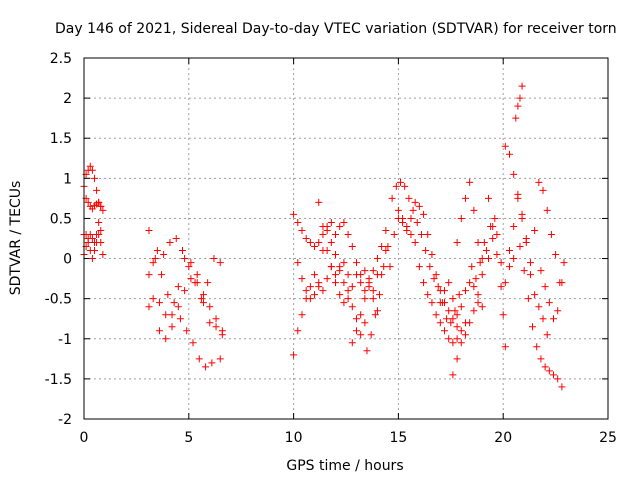 This screenshot has height=480, width=640. I want to click on y-tick-label: -1, so click(65, 340).